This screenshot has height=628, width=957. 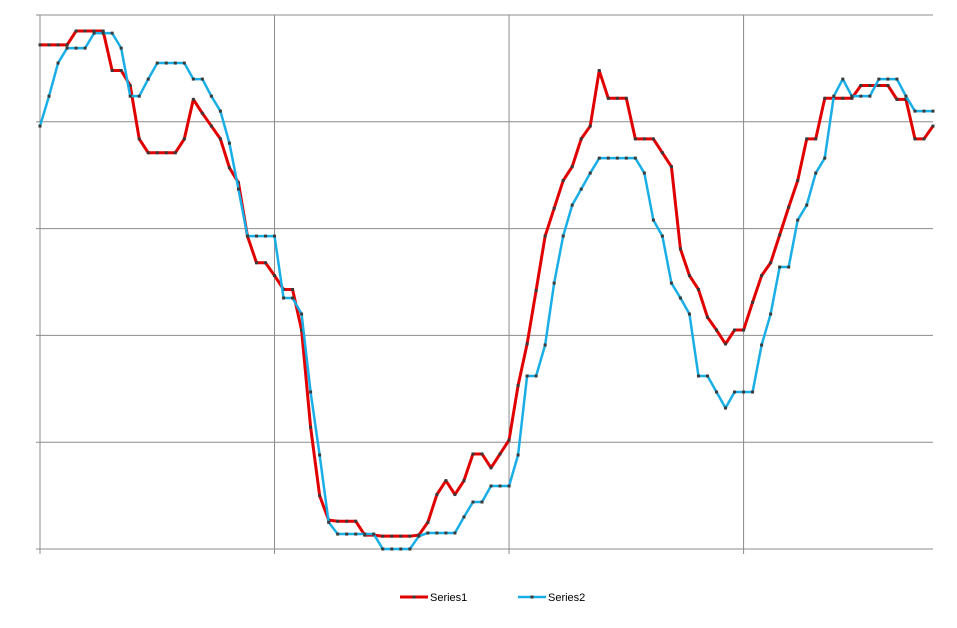 I want to click on legend-label: Series2, so click(x=566, y=598).